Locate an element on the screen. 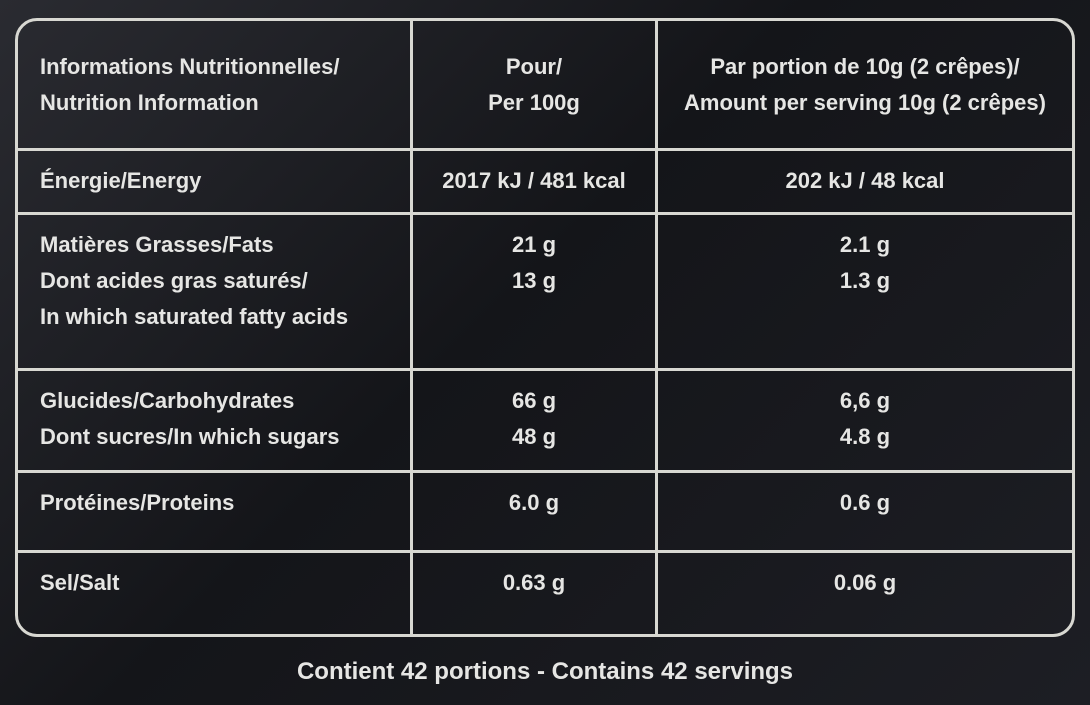  value-cell: 2.1 g 1.3 g is located at coordinates (865, 293).